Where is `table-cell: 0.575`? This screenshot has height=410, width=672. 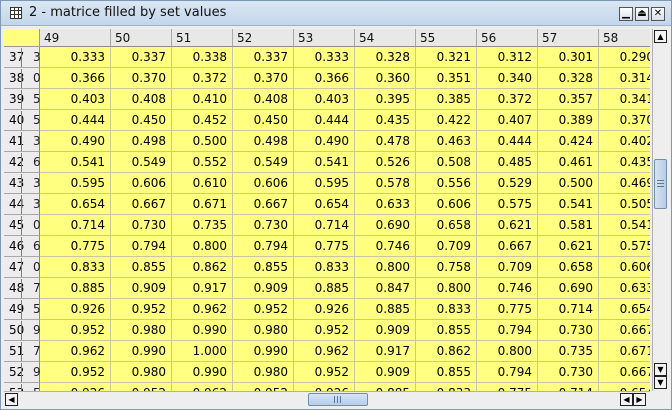
table-cell: 0.575 is located at coordinates (624, 246).